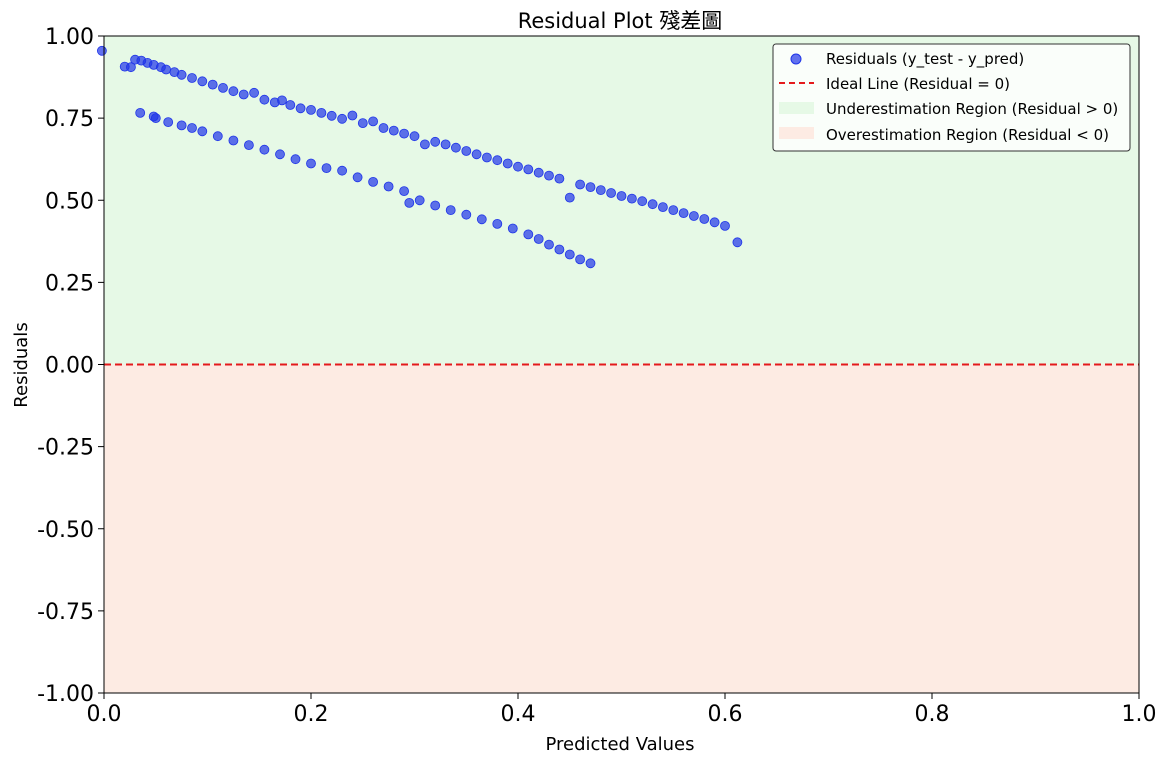 The image size is (1166, 765). What do you see at coordinates (796, 133) in the screenshot?
I see `legend-marker-over-region` at bounding box center [796, 133].